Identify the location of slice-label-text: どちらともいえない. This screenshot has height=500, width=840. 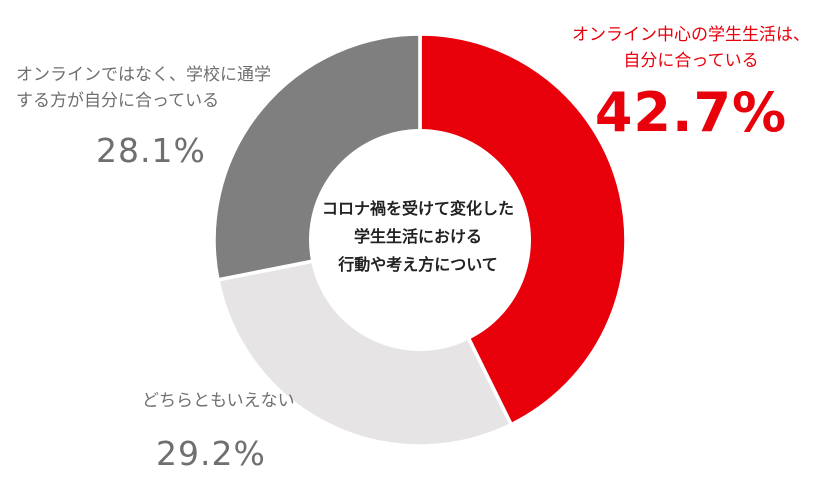
(218, 401).